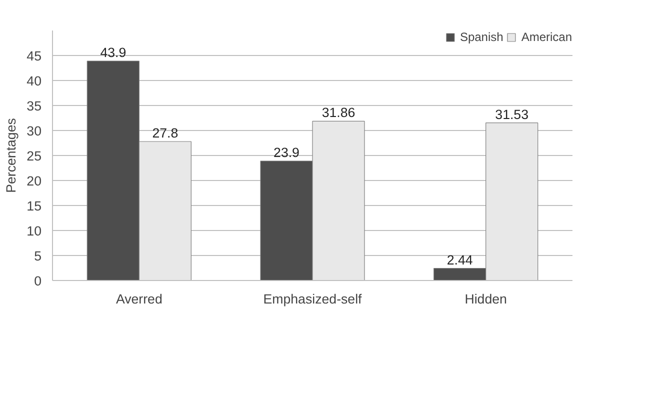  What do you see at coordinates (312, 299) in the screenshot?
I see `x-tick-label: Emphasized-self` at bounding box center [312, 299].